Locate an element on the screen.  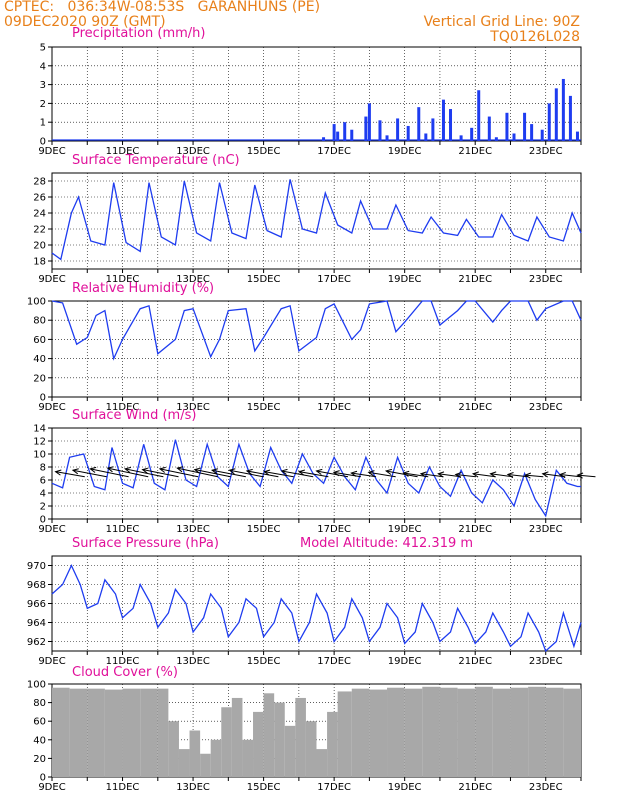
pressure-line is located at coordinates (316, 608).